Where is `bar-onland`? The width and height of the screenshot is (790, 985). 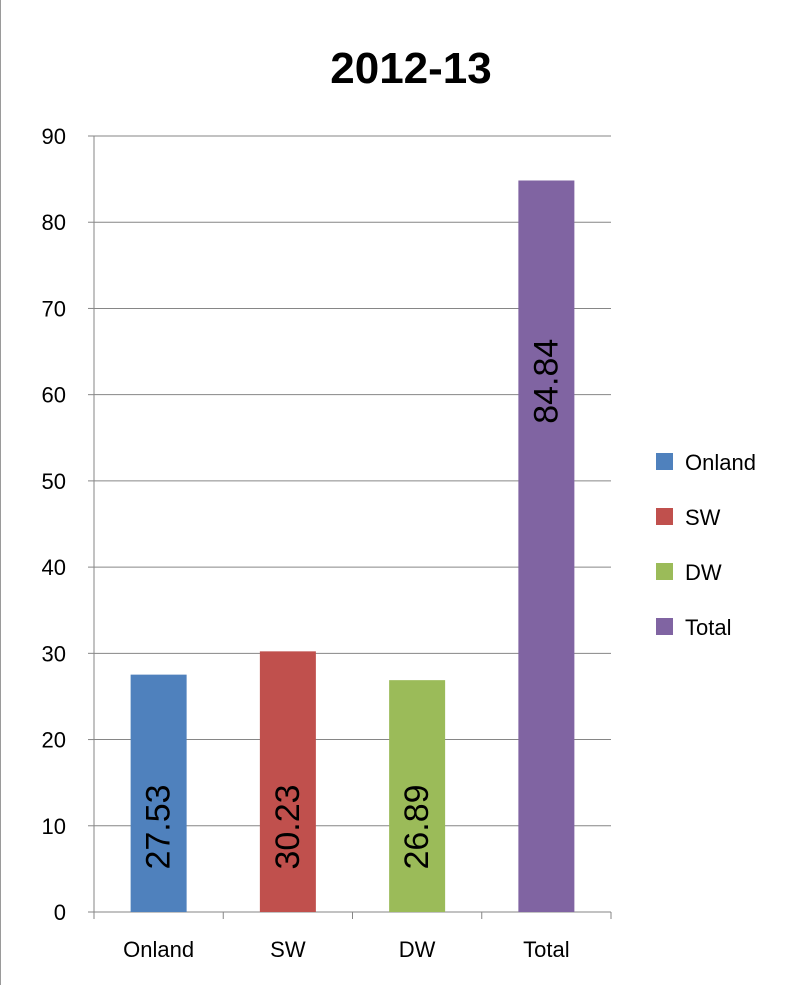
bar-onland is located at coordinates (158, 793).